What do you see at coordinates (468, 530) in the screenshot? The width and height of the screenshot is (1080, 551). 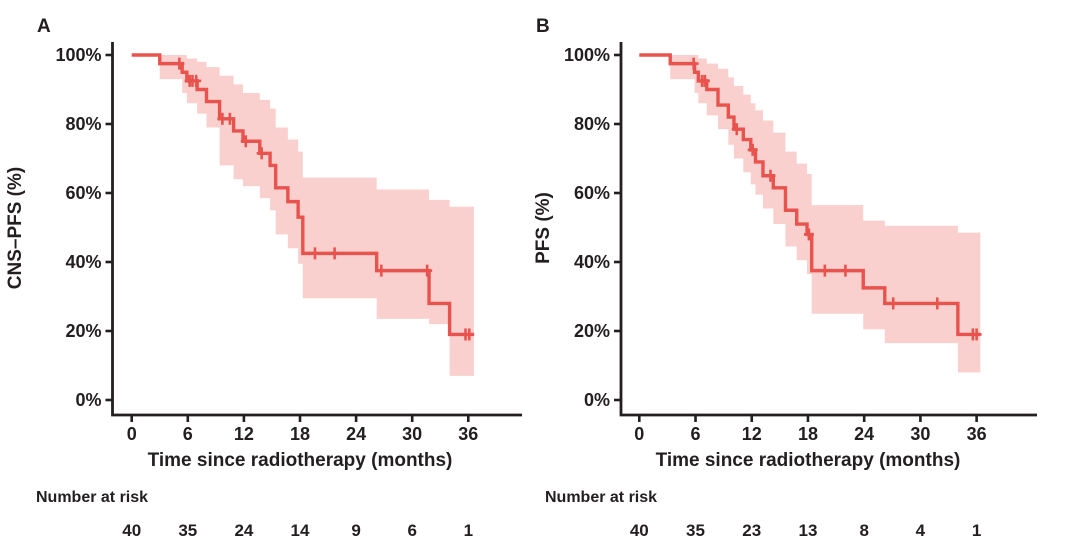 I see `risk-number-a: 1` at bounding box center [468, 530].